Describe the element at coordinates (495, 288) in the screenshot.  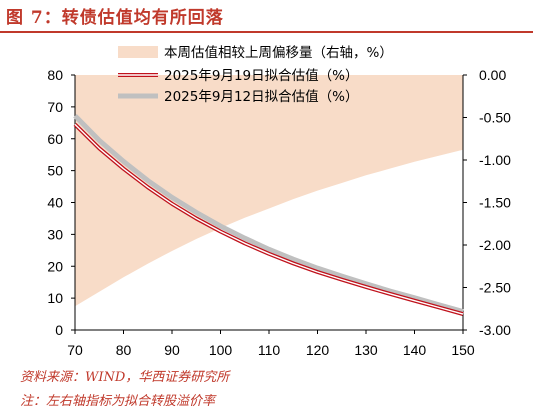
I see `y-right-tick-label: -2.50` at that location.